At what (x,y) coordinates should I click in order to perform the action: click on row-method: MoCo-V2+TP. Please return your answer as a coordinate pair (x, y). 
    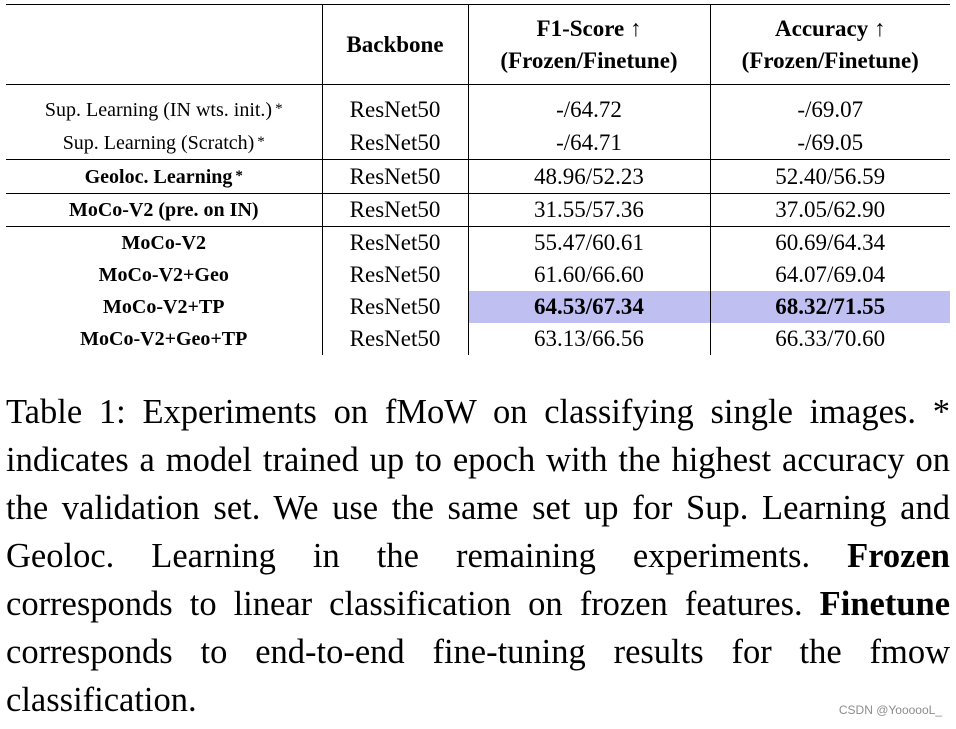
    Looking at the image, I should click on (164, 307).